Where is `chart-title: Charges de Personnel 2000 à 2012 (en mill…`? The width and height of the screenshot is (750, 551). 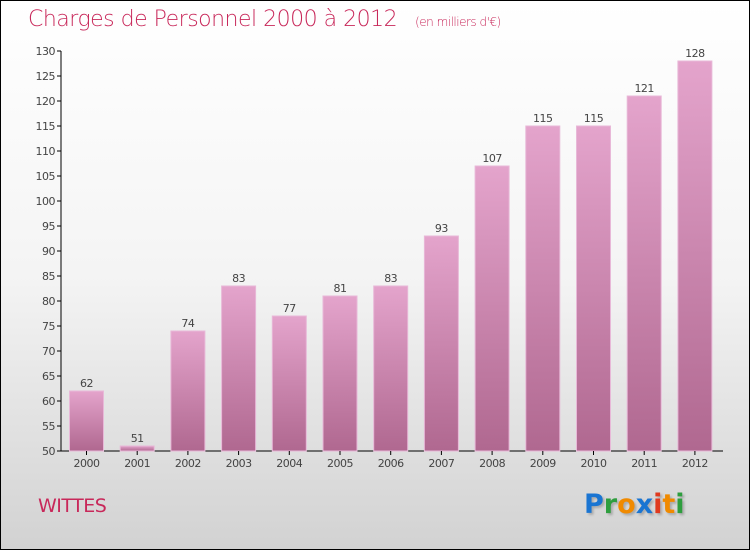
chart-title: Charges de Personnel 2000 à 2012 (en mill… is located at coordinates (264, 19).